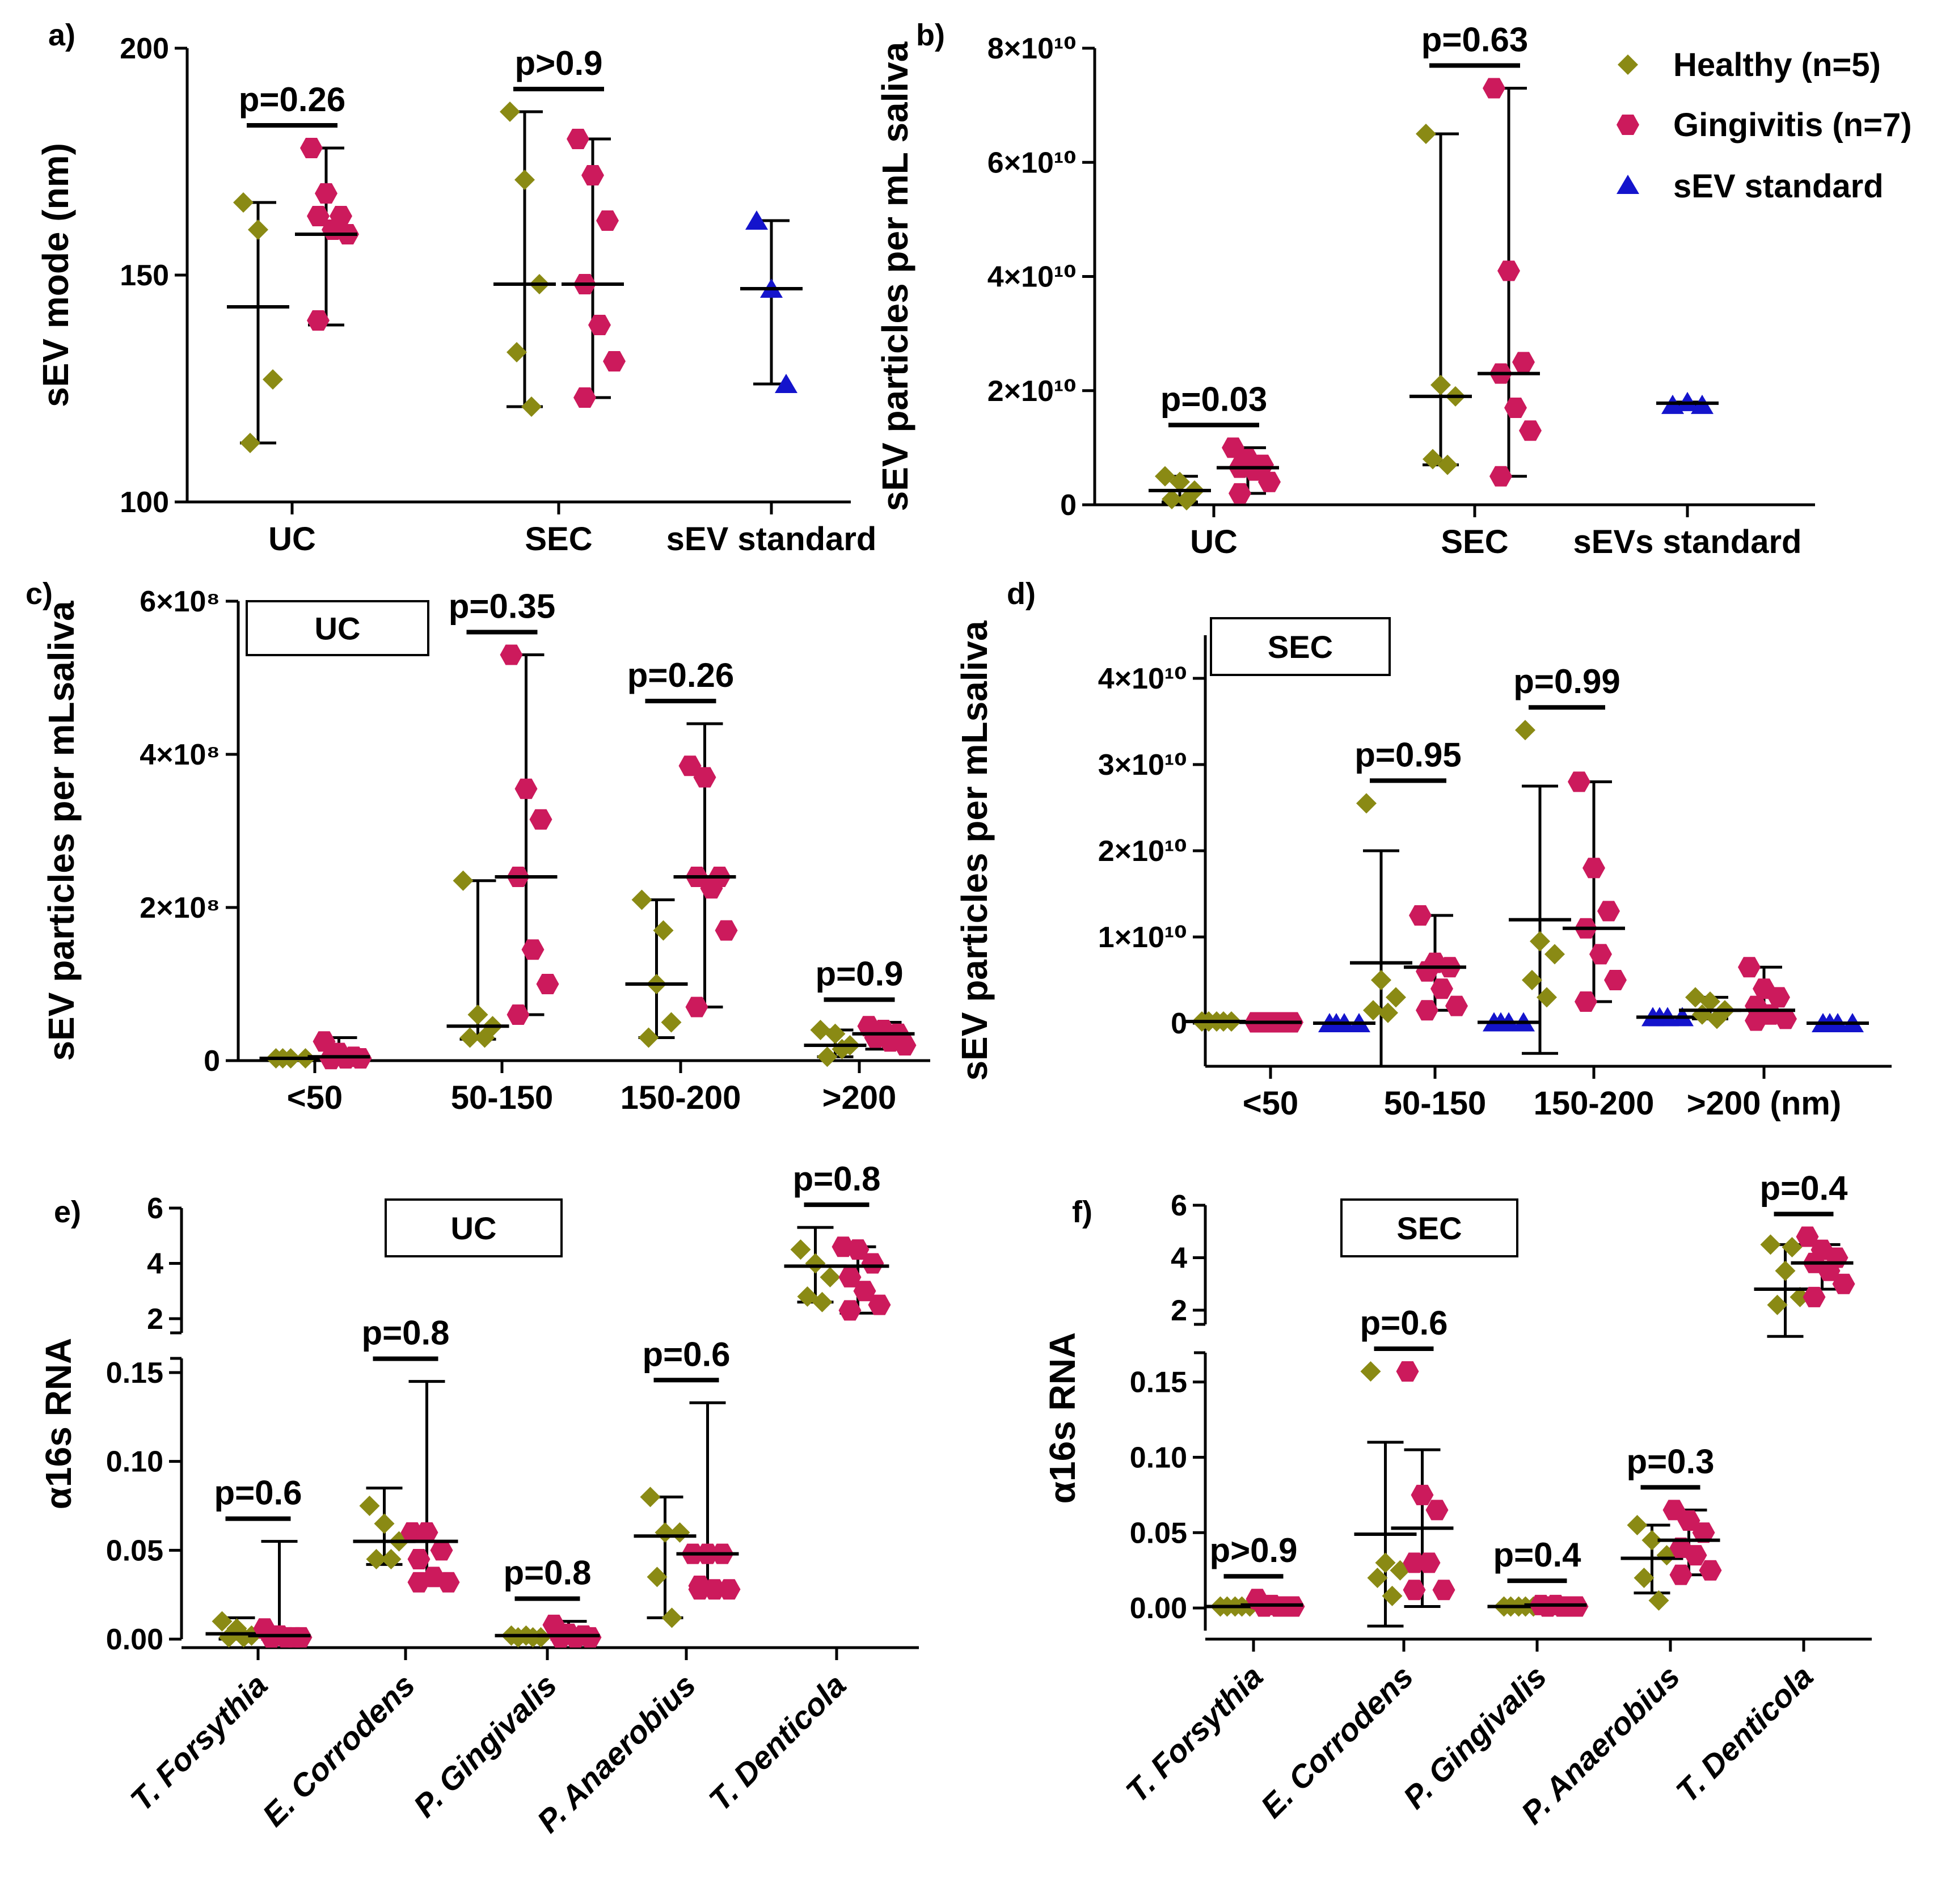 Image resolution: width=1954 pixels, height=1904 pixels. Describe the element at coordinates (292, 539) in the screenshot. I see `x-tick-label: UC` at that location.